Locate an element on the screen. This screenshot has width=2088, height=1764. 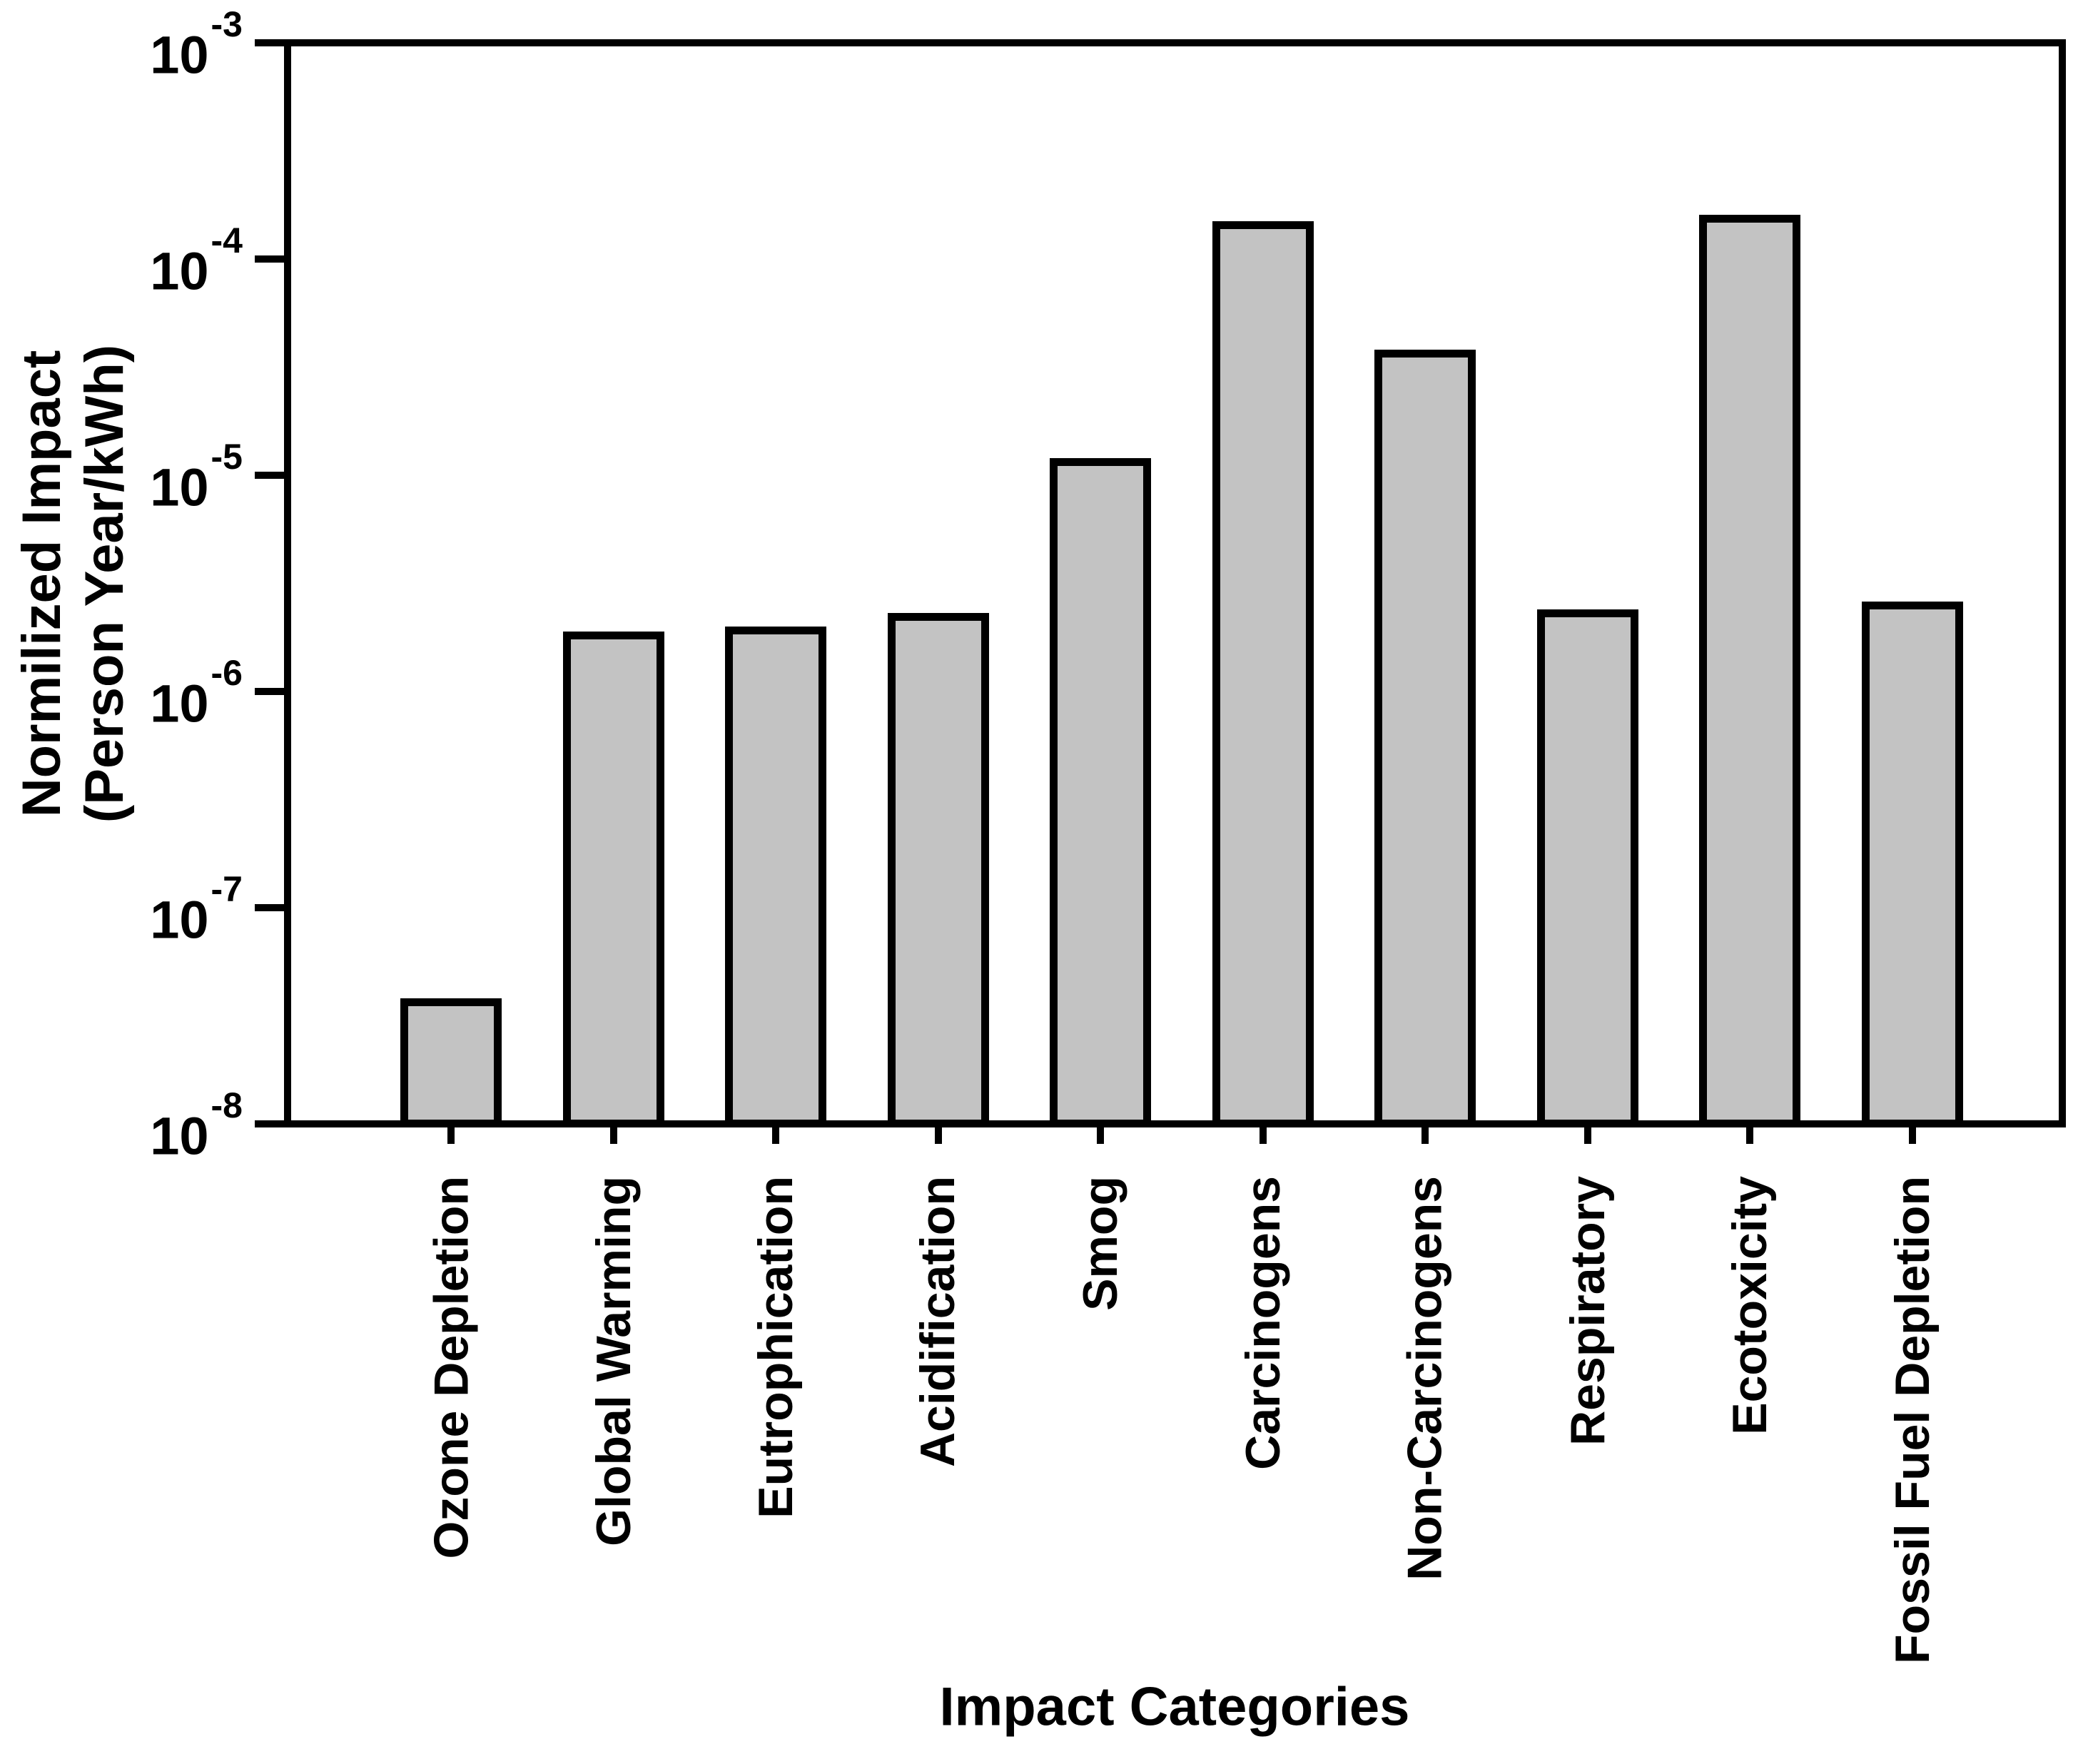
y-axis-title-line2: (Person Year/kWh) is located at coordinates (104, 583).